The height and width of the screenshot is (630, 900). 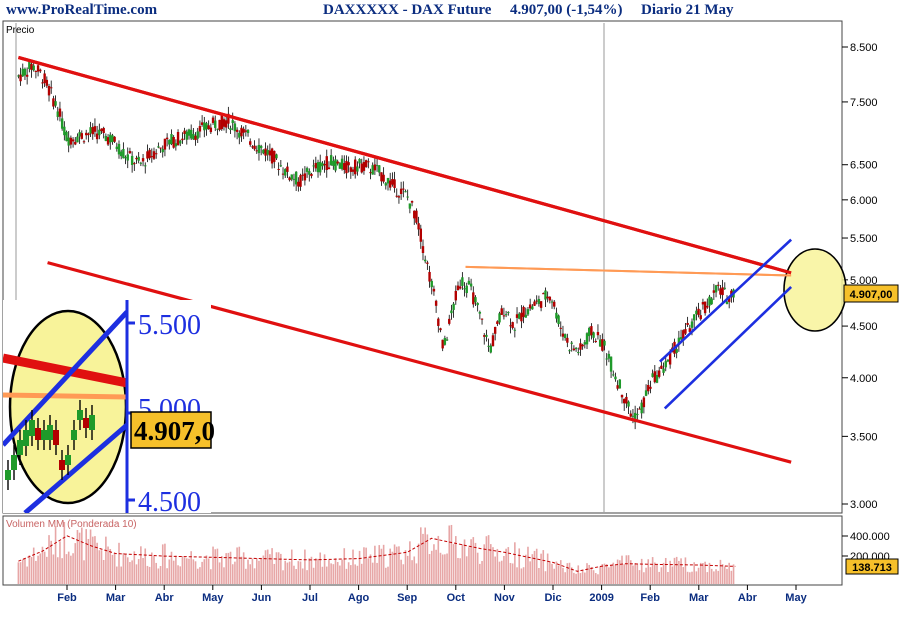 What do you see at coordinates (870, 537) in the screenshot?
I see `volume-tick-label: 400.000` at bounding box center [870, 537].